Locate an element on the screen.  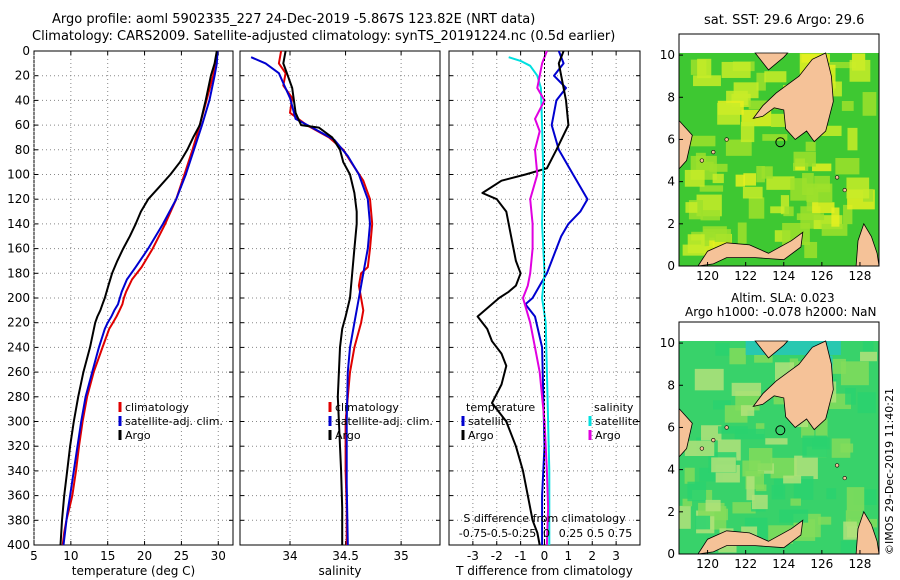
sal-legend-label: satellite-adj. clim. is located at coordinates (384, 421).